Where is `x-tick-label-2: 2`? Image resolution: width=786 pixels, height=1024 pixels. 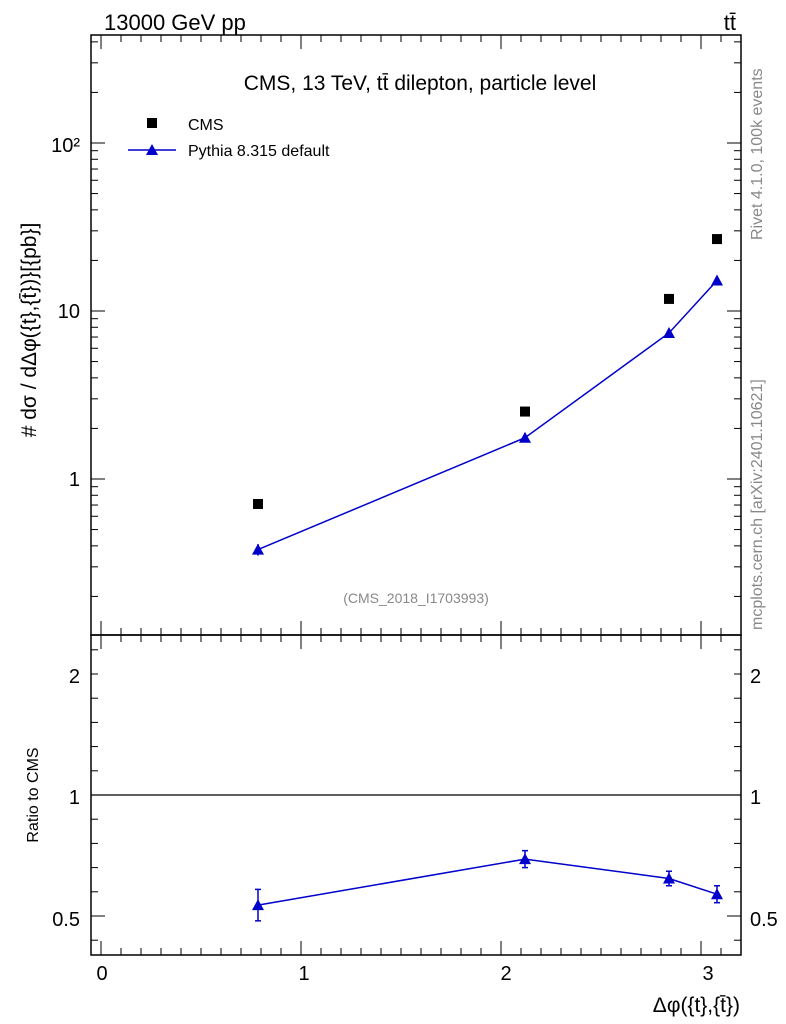
x-tick-label-2: 2 is located at coordinates (505, 974).